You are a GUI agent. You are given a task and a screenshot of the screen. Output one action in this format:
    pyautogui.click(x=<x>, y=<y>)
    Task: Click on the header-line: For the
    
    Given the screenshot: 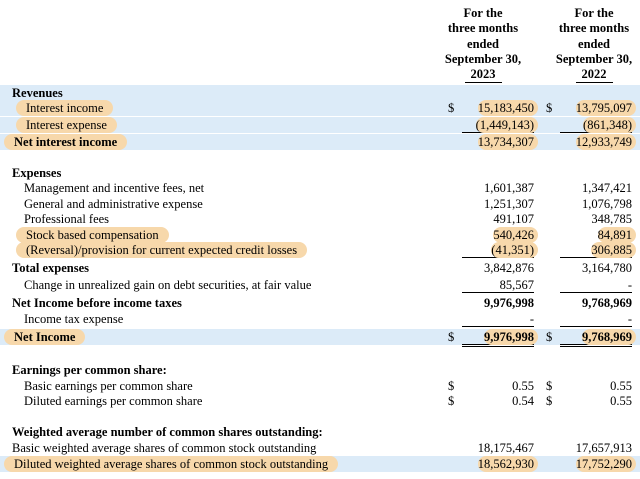 What is the action you would take?
    pyautogui.click(x=483, y=13)
    